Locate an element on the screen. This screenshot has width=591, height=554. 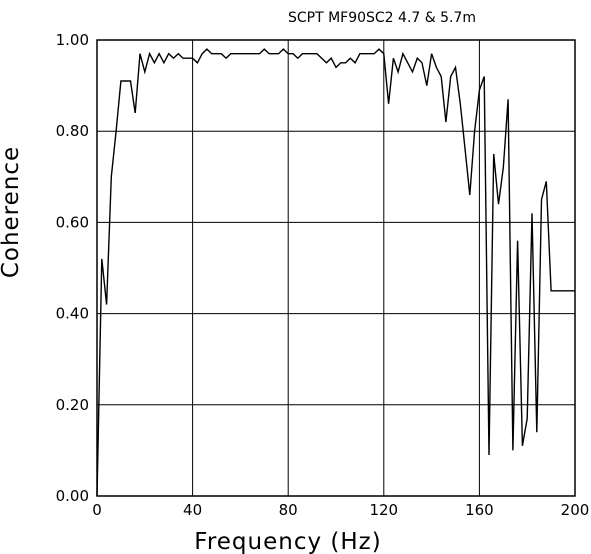
y-tick-labels: 0.00 0.20 0.40 0.60 0.80 1.00 is located at coordinates (72, 268).